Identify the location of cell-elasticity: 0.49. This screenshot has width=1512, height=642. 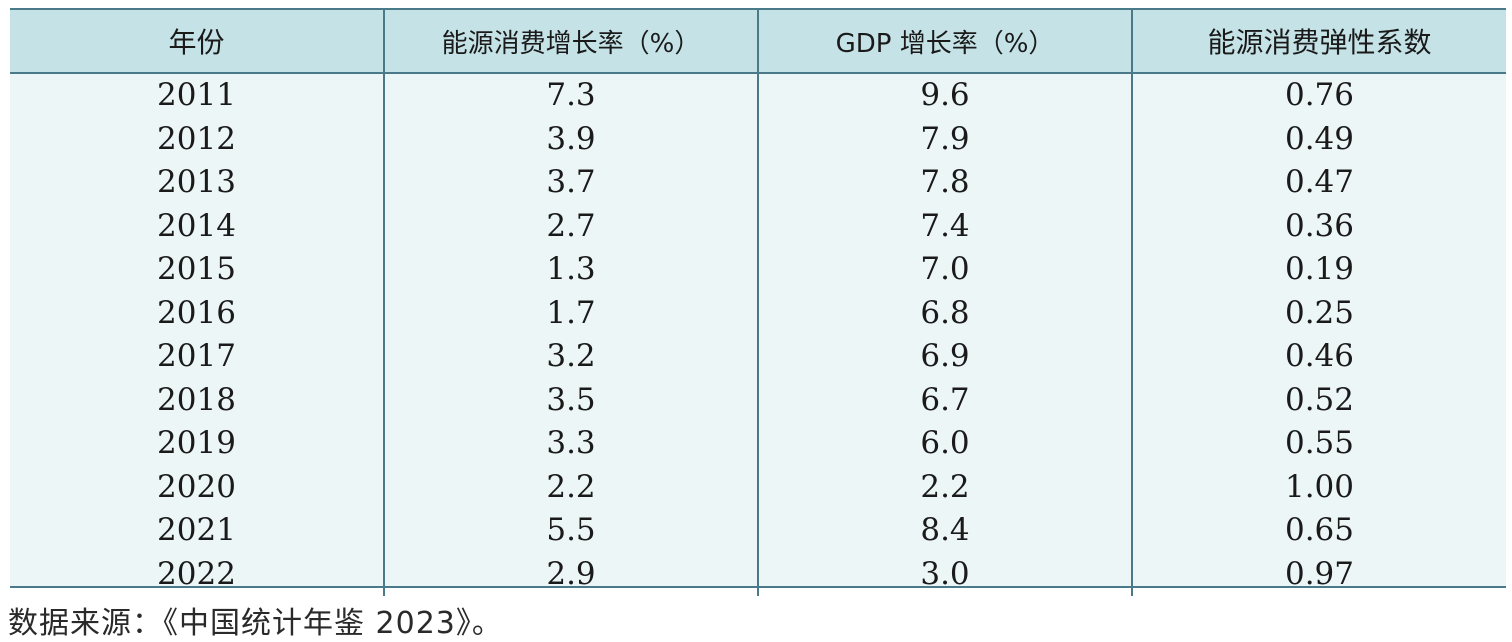
(1318, 139).